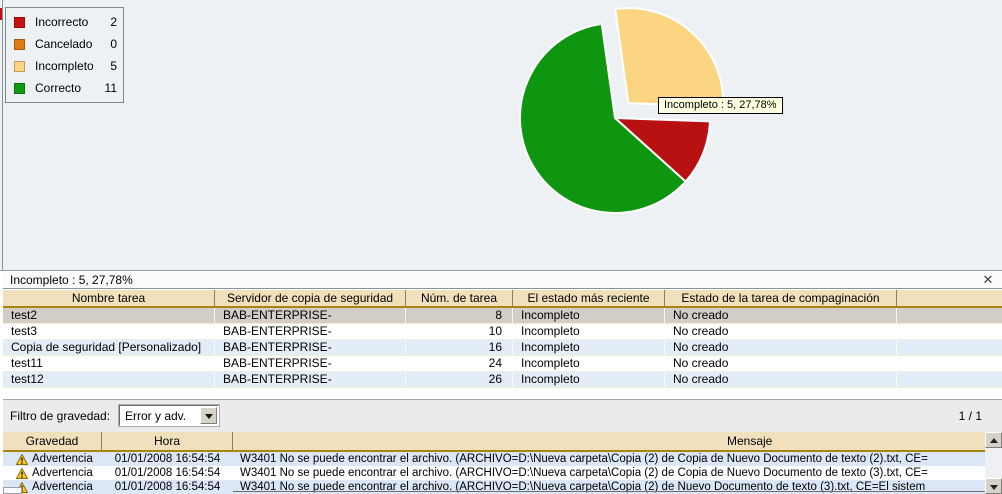 The image size is (1002, 494). I want to click on chevron-down-icon, so click(209, 416).